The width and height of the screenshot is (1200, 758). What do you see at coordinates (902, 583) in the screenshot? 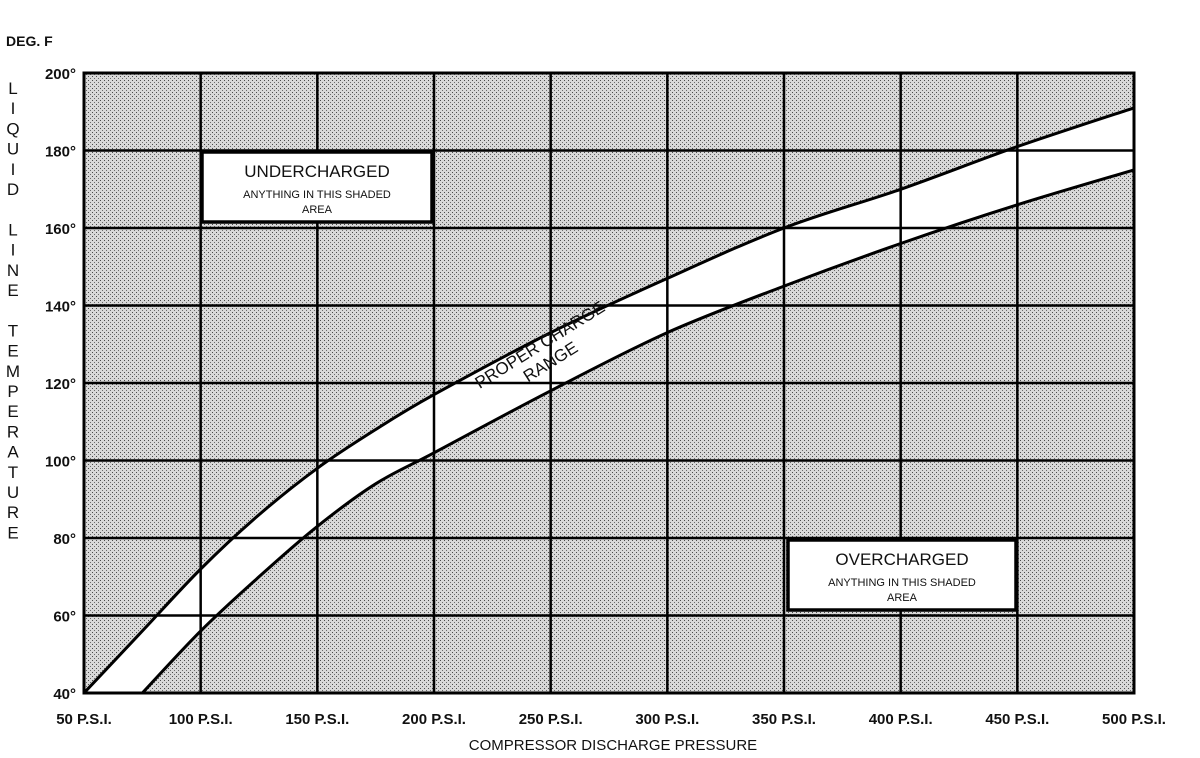
I see `overcharged-subtitle-line1: ANYTHING IN THIS SHADED` at bounding box center [902, 583].